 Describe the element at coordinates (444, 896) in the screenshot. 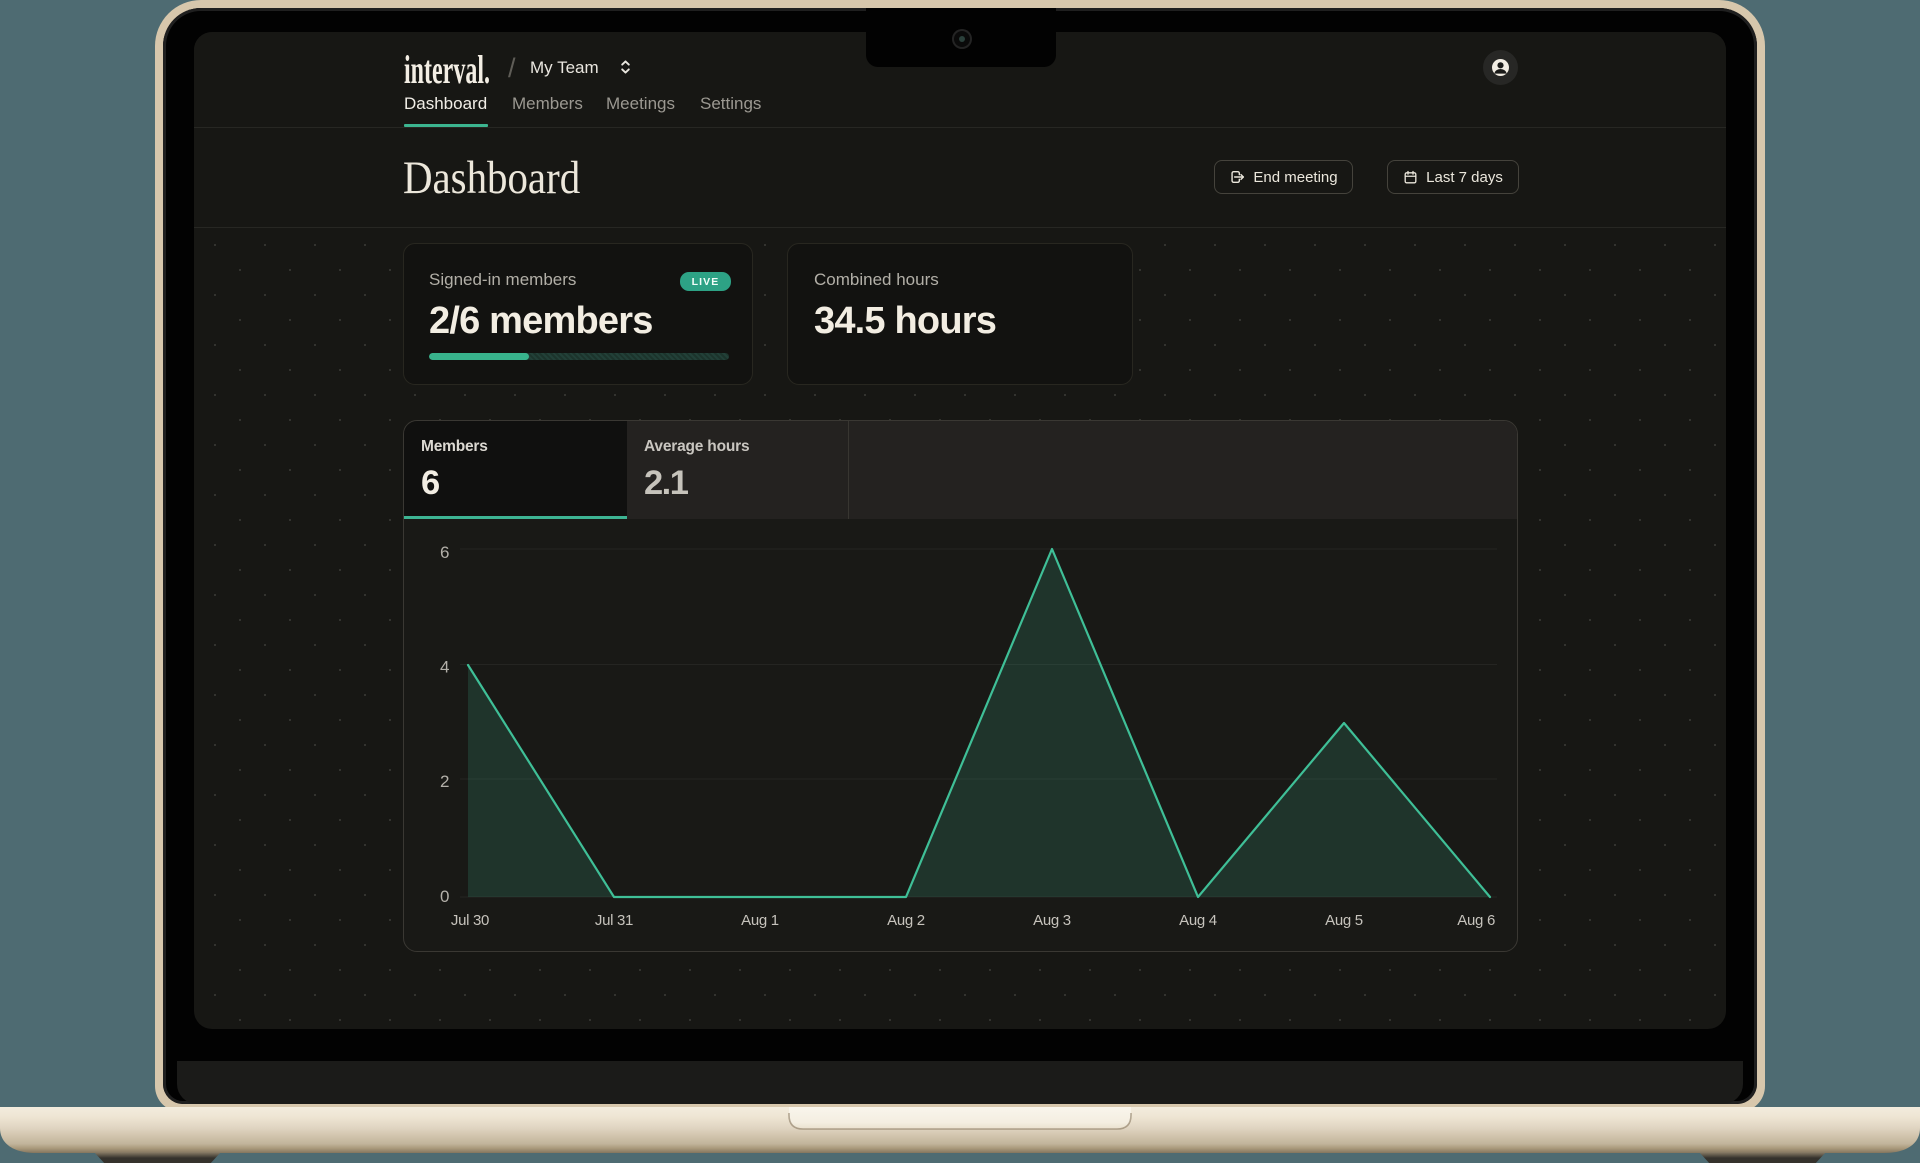

I see `svg-text: 0` at that location.